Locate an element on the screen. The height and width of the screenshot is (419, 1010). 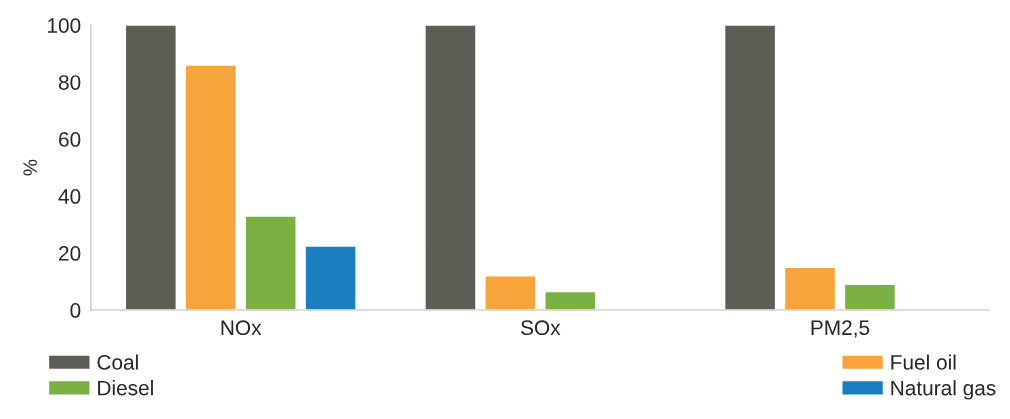
legend-label: Coal is located at coordinates (117, 362).